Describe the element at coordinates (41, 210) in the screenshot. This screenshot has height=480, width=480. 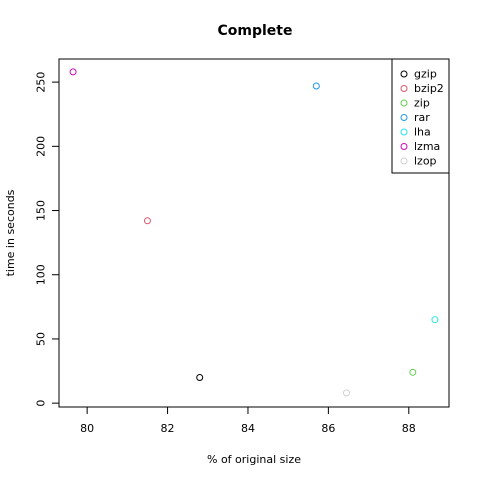
I see `y-tick-label: 150` at that location.